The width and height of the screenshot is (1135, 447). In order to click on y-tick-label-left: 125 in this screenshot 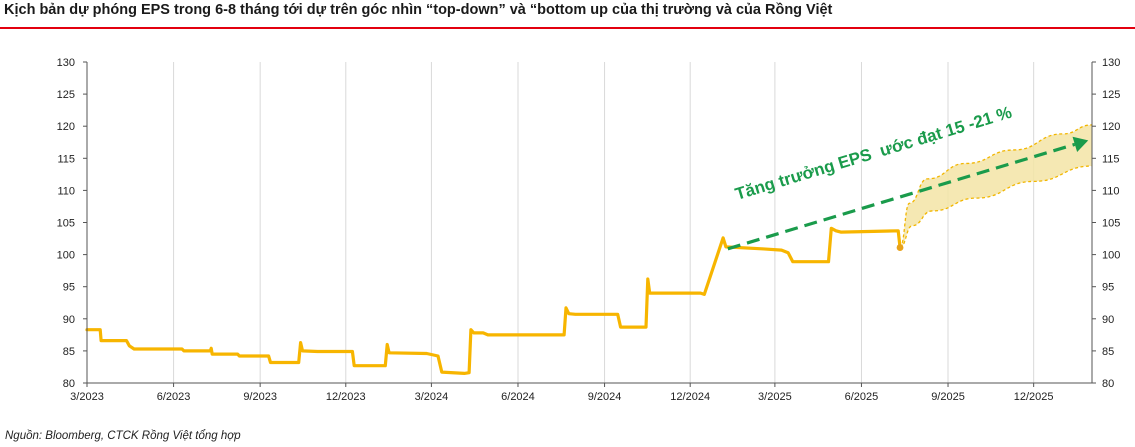, I will do `click(66, 95)`.